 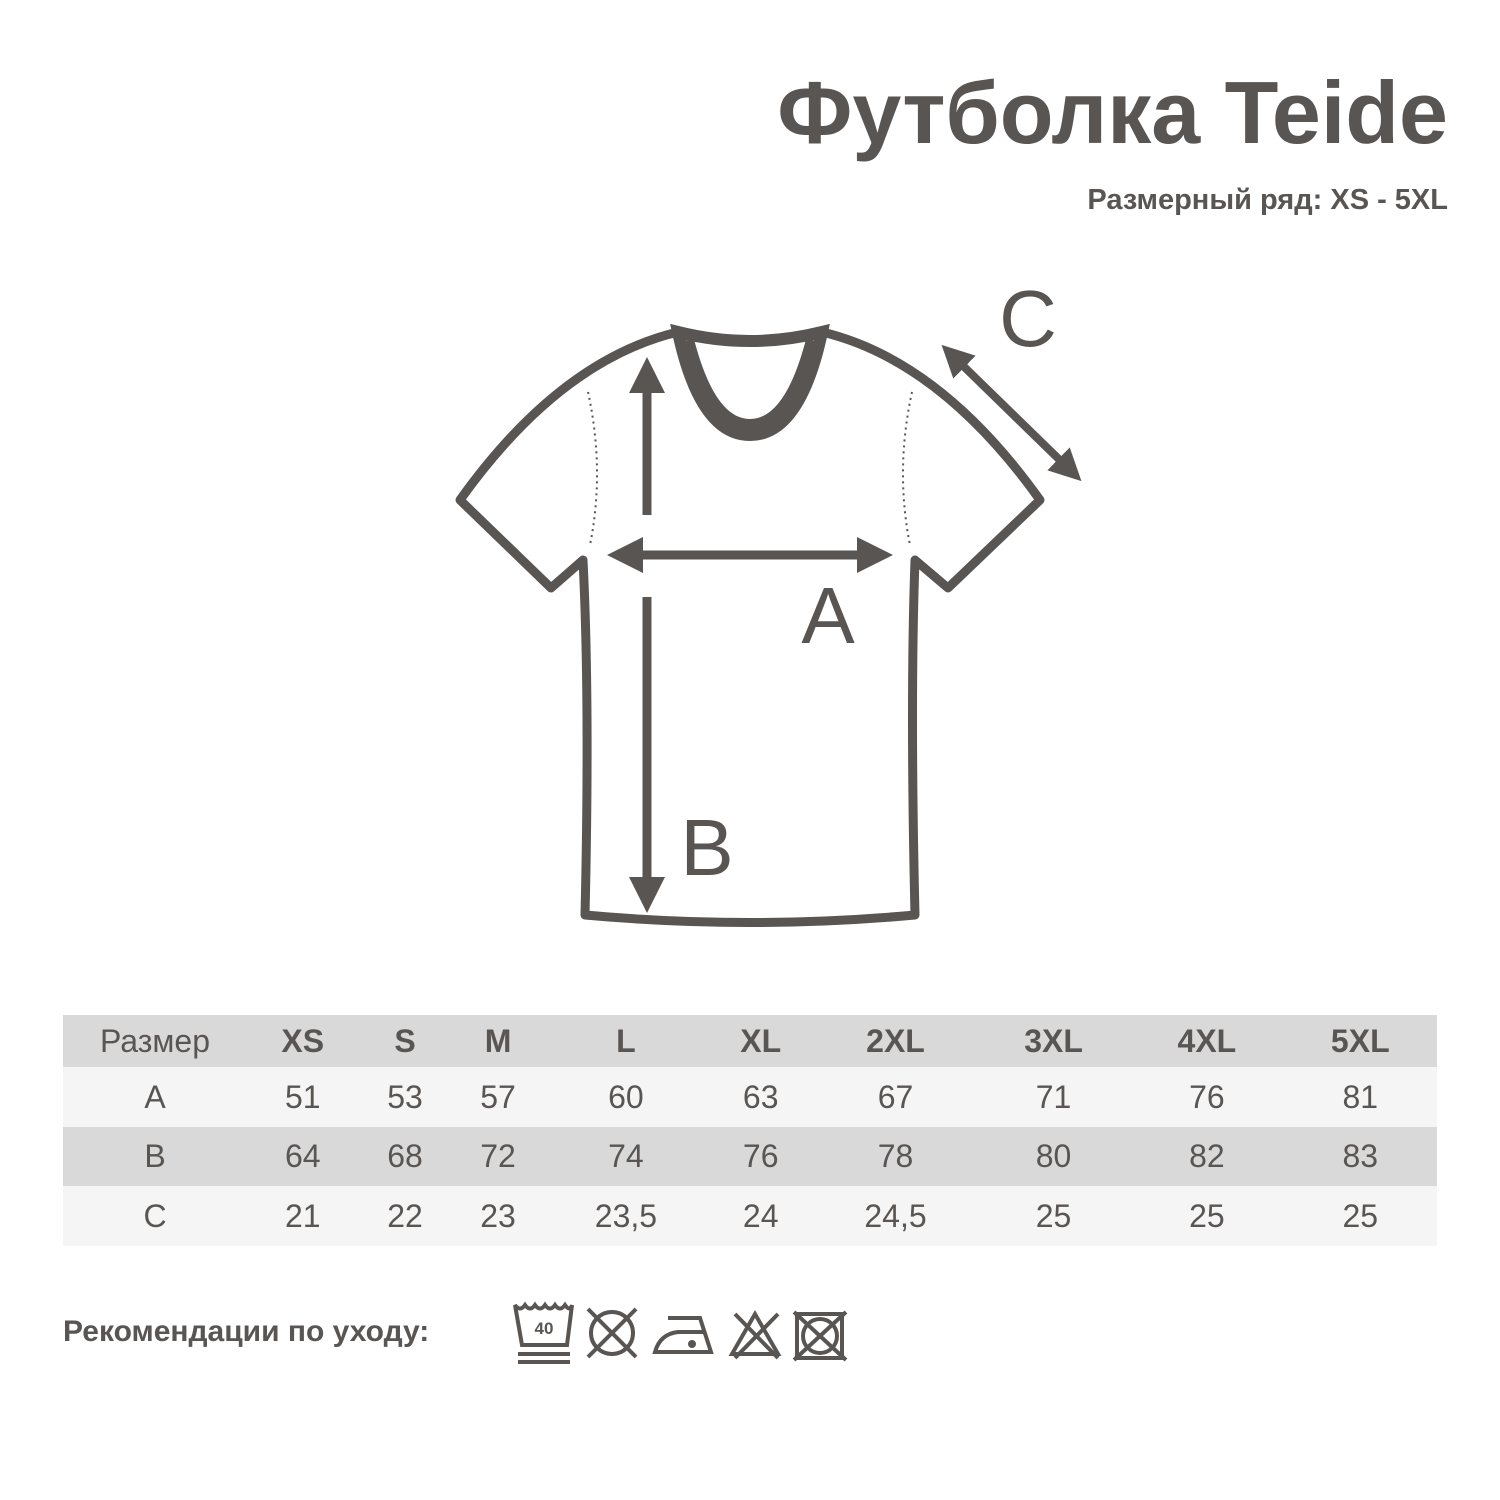 I want to click on table-cell: 64, so click(x=303, y=1156).